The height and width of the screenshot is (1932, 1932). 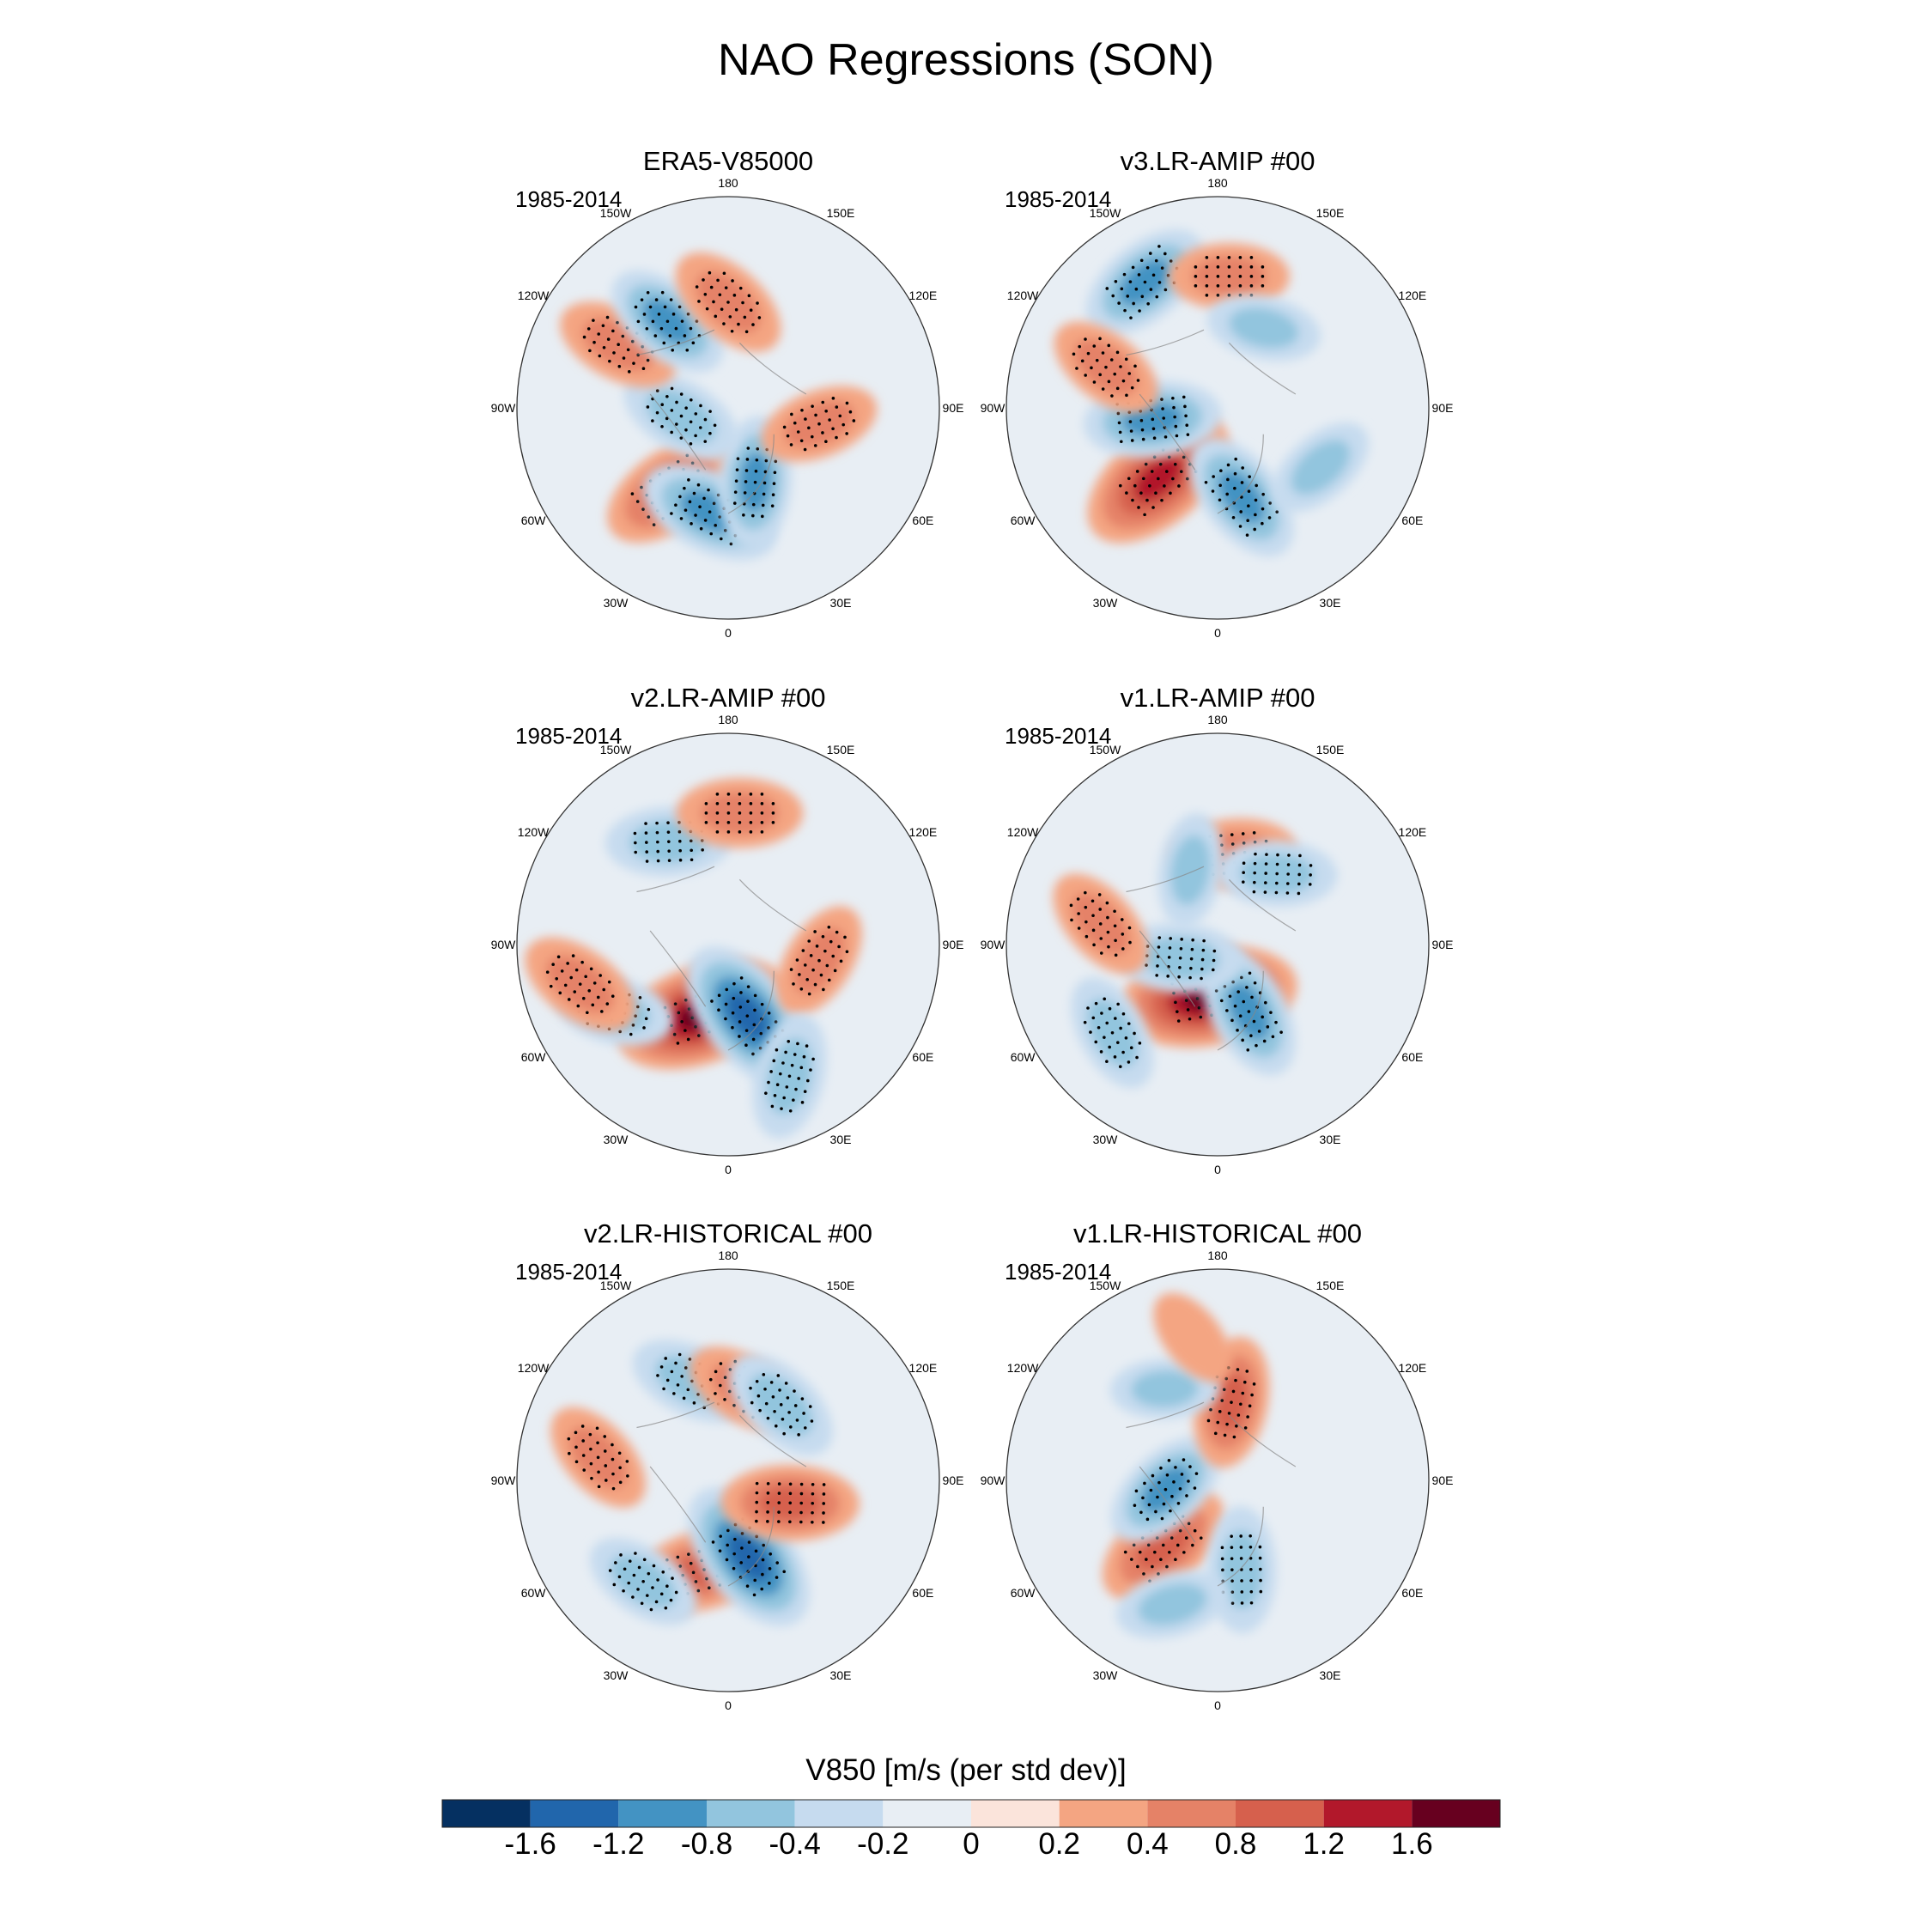 I want to click on colorbar-tick-label: -1.2, so click(x=618, y=1844).